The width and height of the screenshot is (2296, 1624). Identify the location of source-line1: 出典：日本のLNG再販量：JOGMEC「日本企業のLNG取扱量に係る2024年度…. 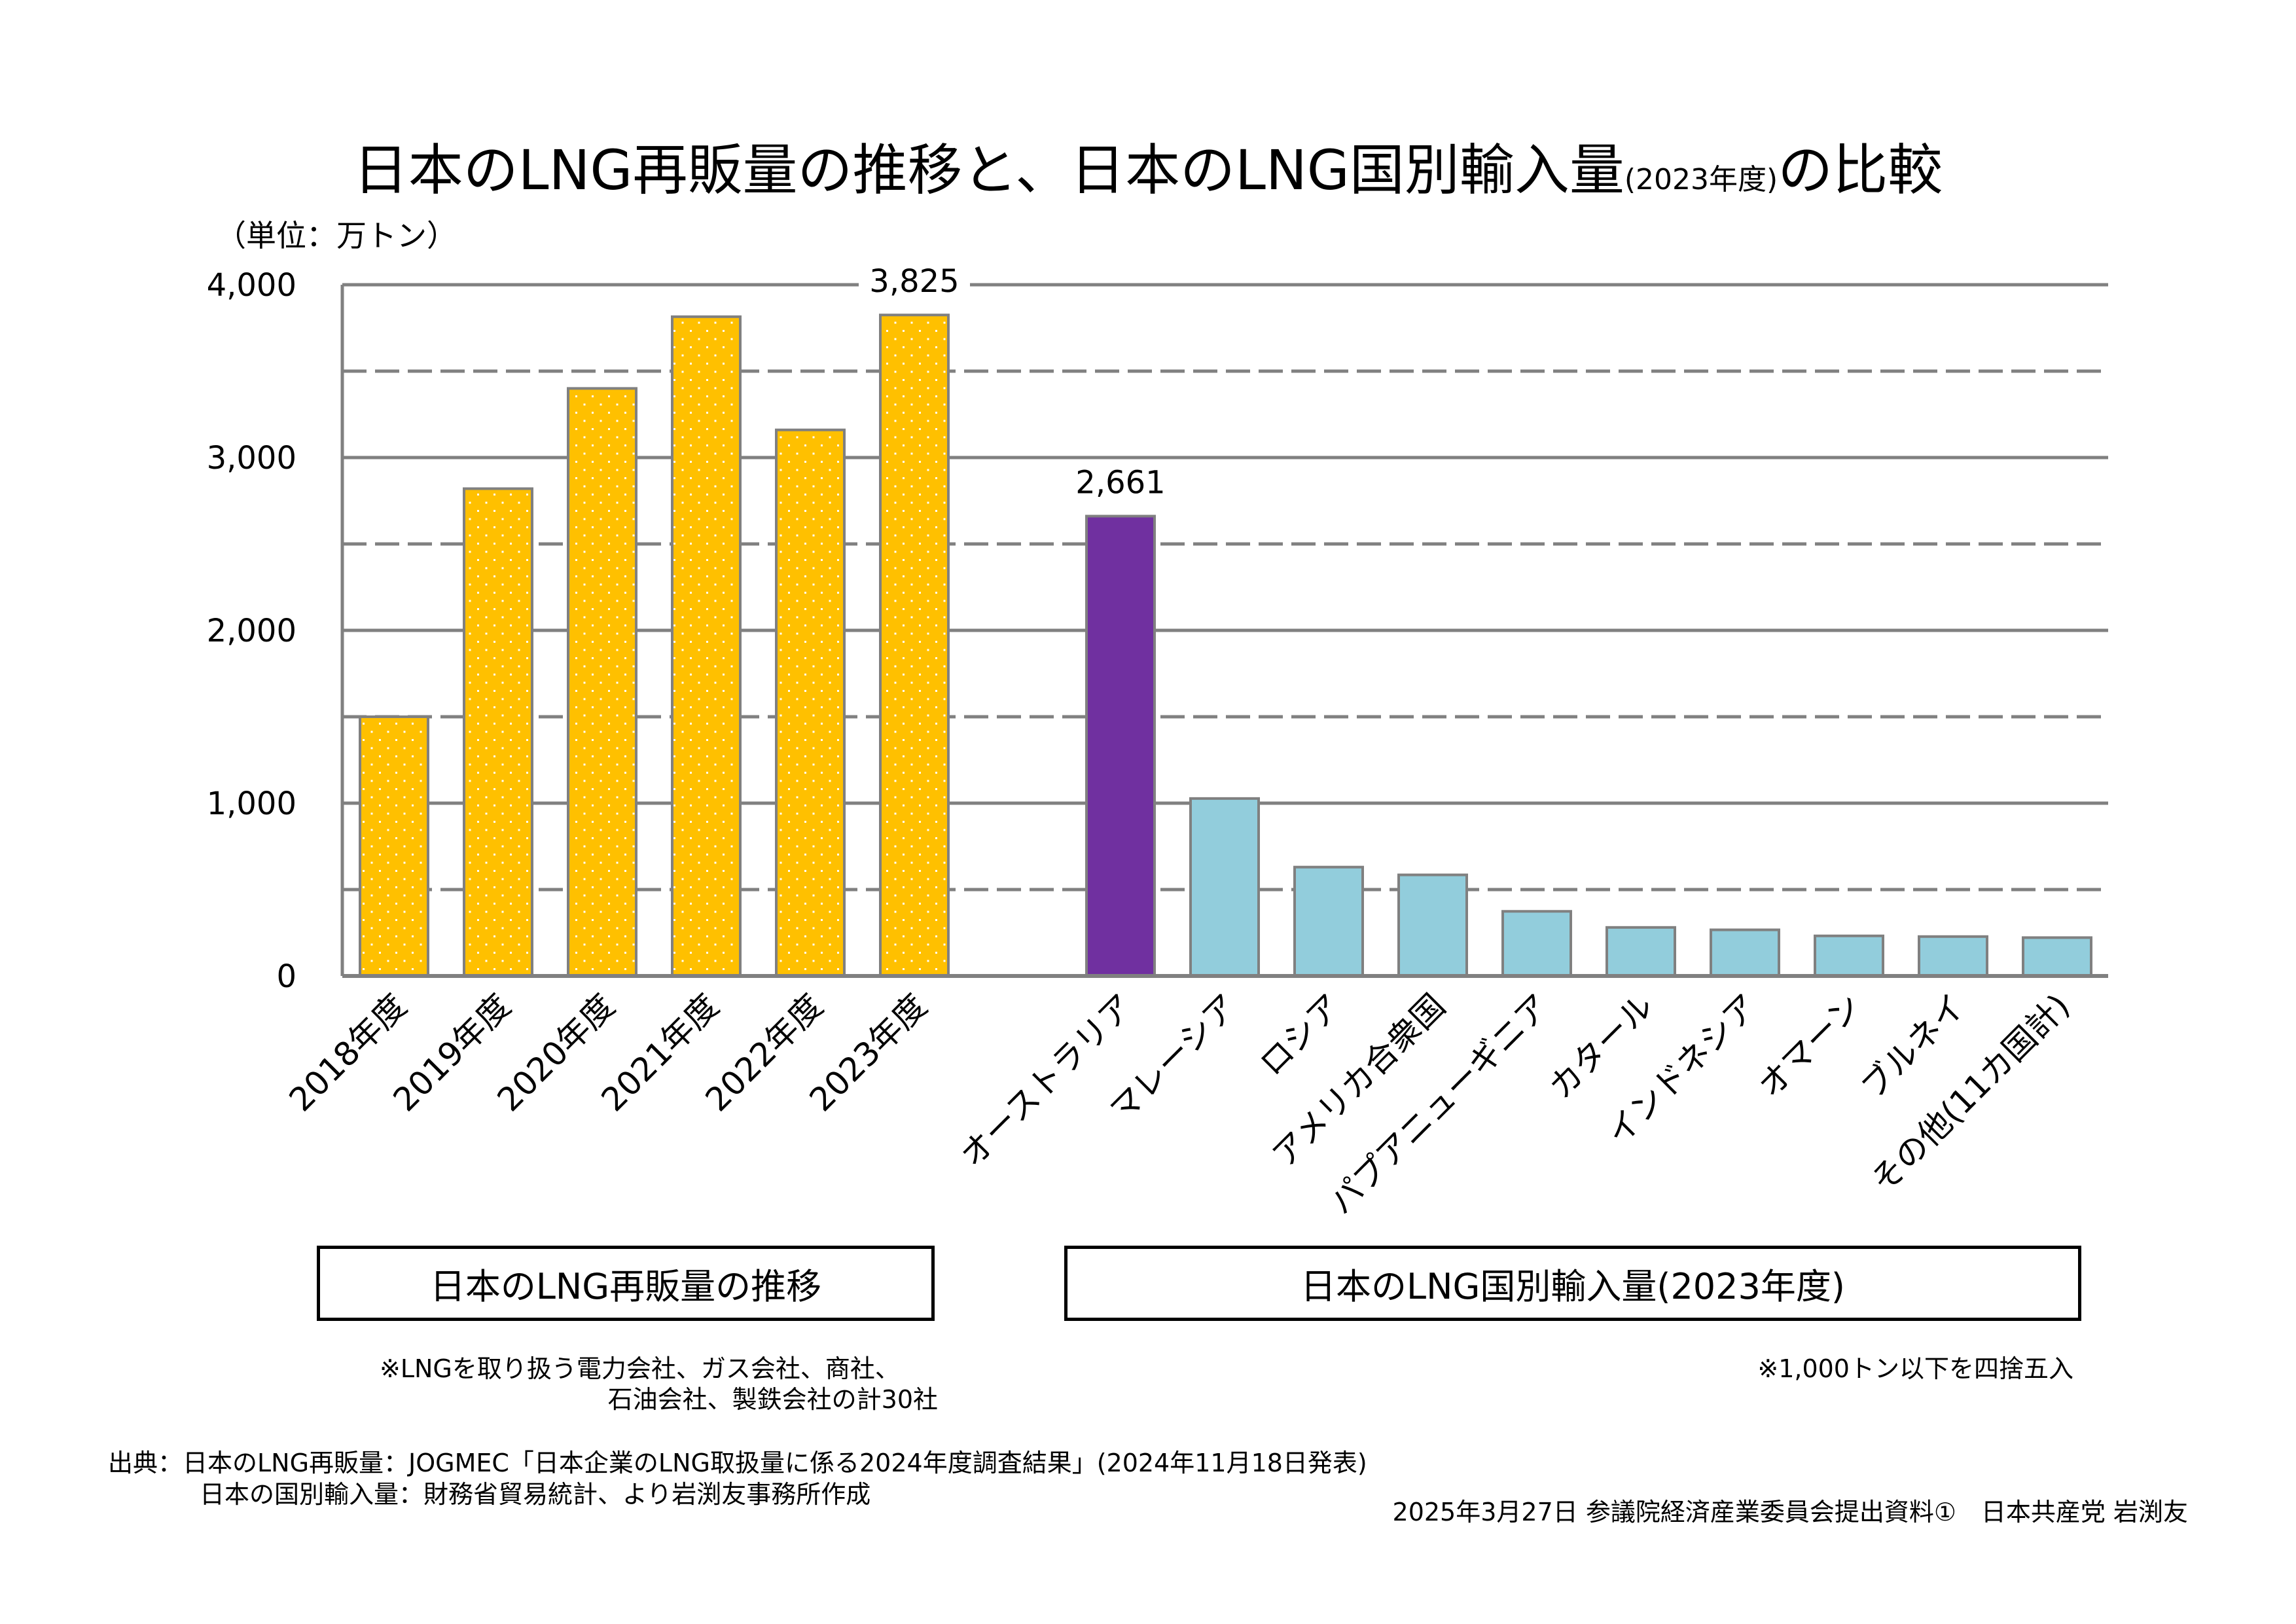
(737, 1463).